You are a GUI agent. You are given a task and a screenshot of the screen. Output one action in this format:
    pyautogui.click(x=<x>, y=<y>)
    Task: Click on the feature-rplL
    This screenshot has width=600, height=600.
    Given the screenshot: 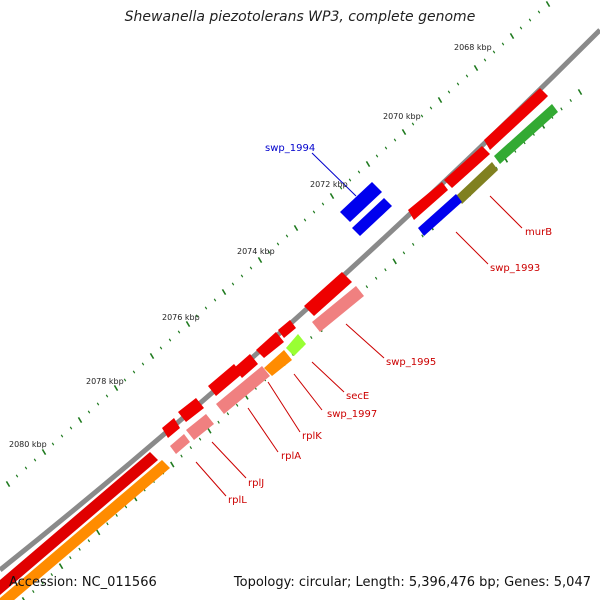 What is the action you would take?
    pyautogui.click(x=171, y=428)
    